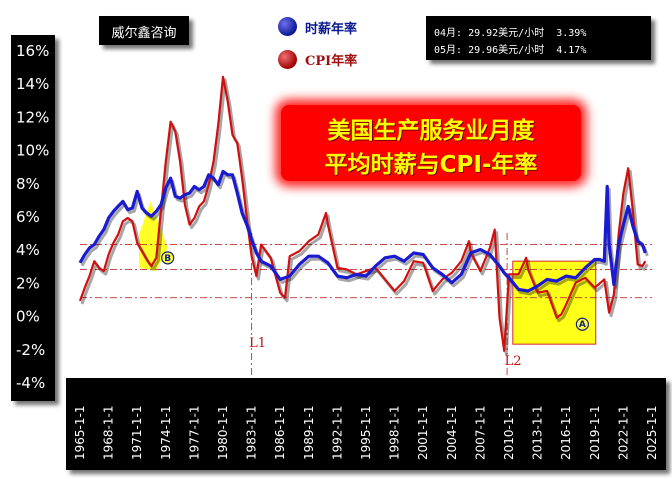  I want to click on info-line-april: 04月: 29.92美元/小时 3.39%, so click(510, 33).